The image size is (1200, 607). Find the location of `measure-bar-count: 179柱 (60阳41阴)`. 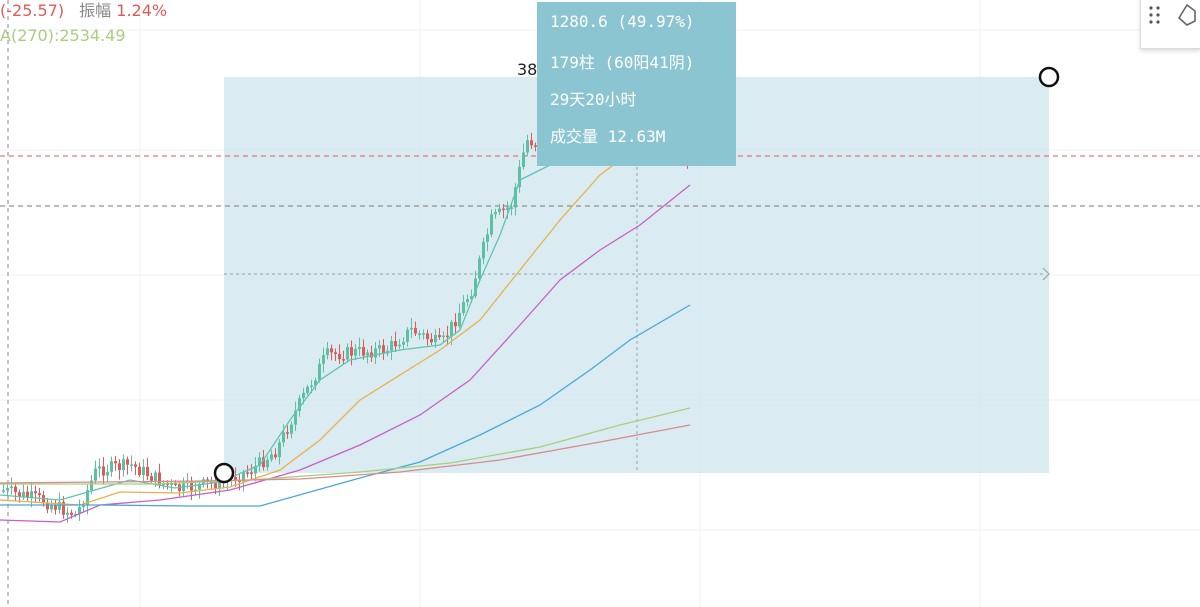

measure-bar-count: 179柱 (60阳41阴) is located at coordinates (622, 62).